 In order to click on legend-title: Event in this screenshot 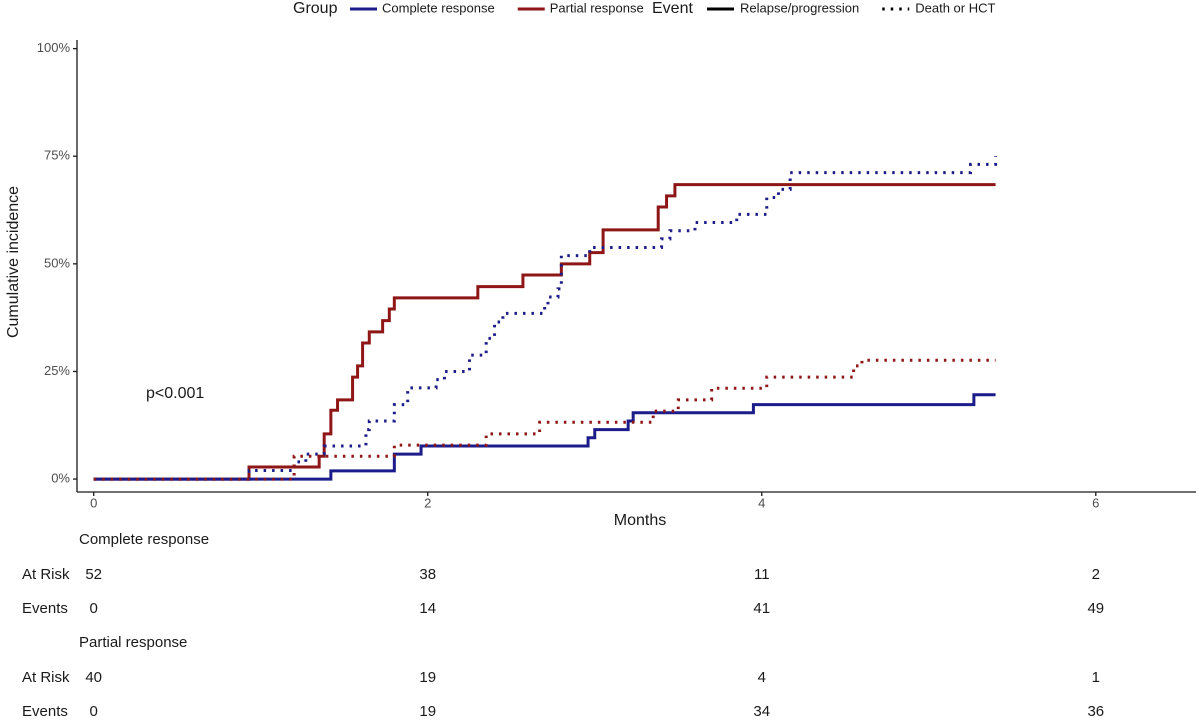, I will do `click(672, 8)`.